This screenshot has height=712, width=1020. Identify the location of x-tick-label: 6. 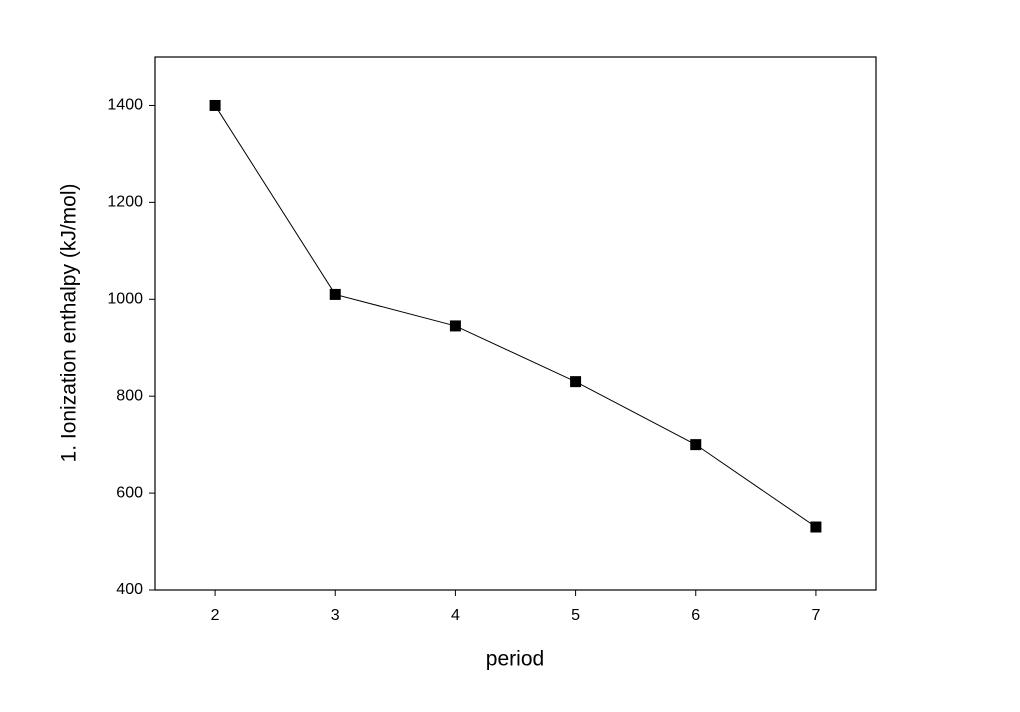
(695, 615).